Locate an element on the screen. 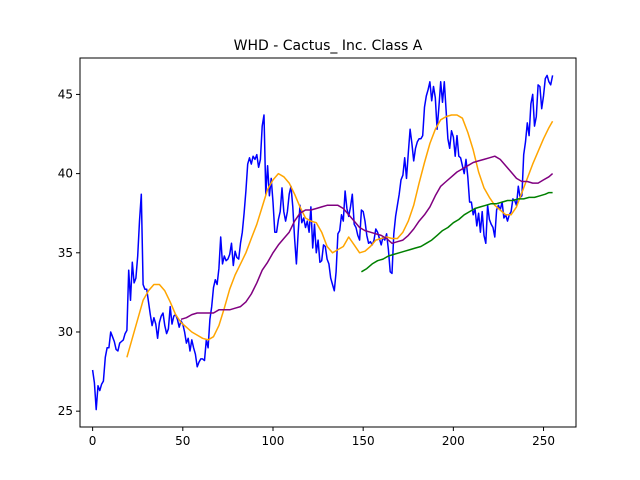 The image size is (640, 480). y-tick-label: 30 is located at coordinates (65, 332).